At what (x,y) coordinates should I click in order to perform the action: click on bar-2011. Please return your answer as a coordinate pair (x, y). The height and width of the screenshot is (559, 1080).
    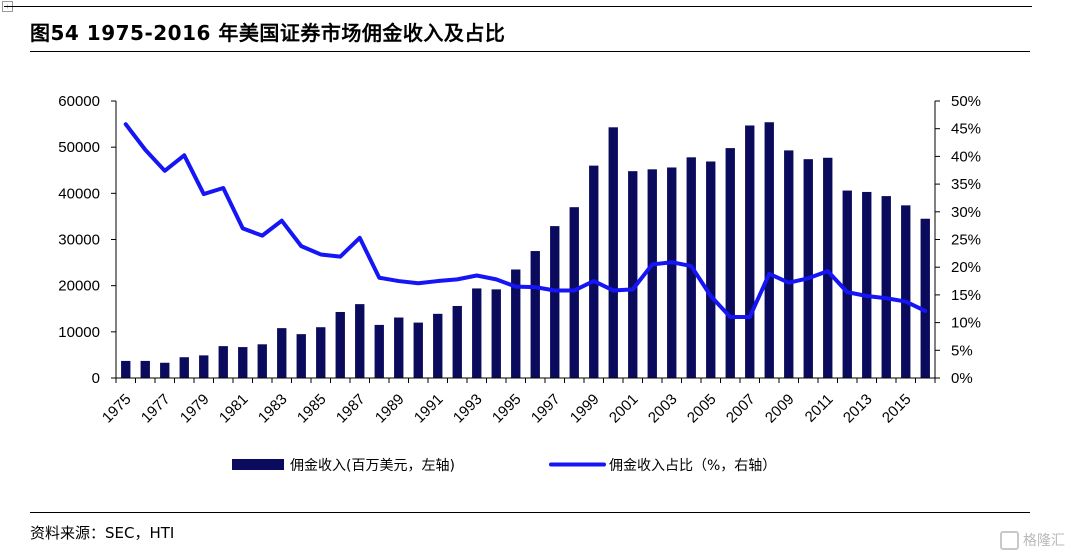
    Looking at the image, I should click on (828, 267).